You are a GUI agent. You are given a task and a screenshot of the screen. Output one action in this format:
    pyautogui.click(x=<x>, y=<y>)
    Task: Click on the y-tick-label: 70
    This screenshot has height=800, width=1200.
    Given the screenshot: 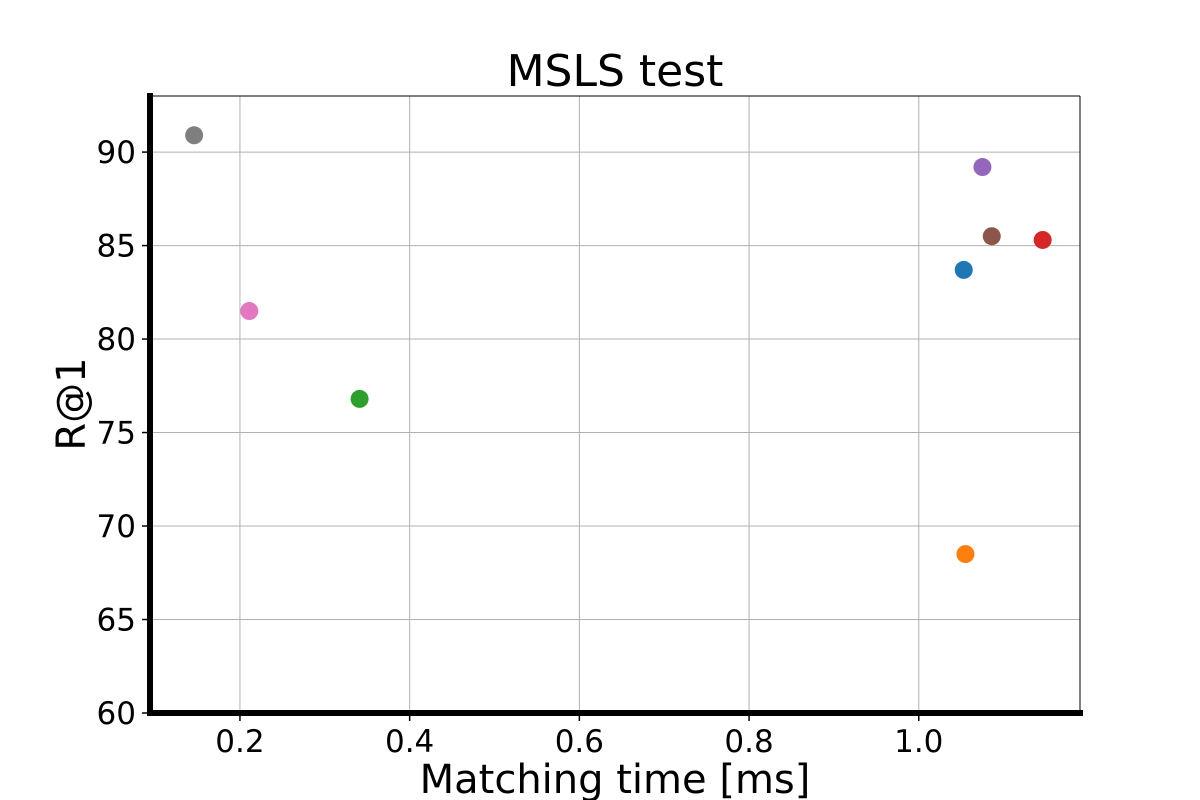 What is the action you would take?
    pyautogui.click(x=116, y=527)
    